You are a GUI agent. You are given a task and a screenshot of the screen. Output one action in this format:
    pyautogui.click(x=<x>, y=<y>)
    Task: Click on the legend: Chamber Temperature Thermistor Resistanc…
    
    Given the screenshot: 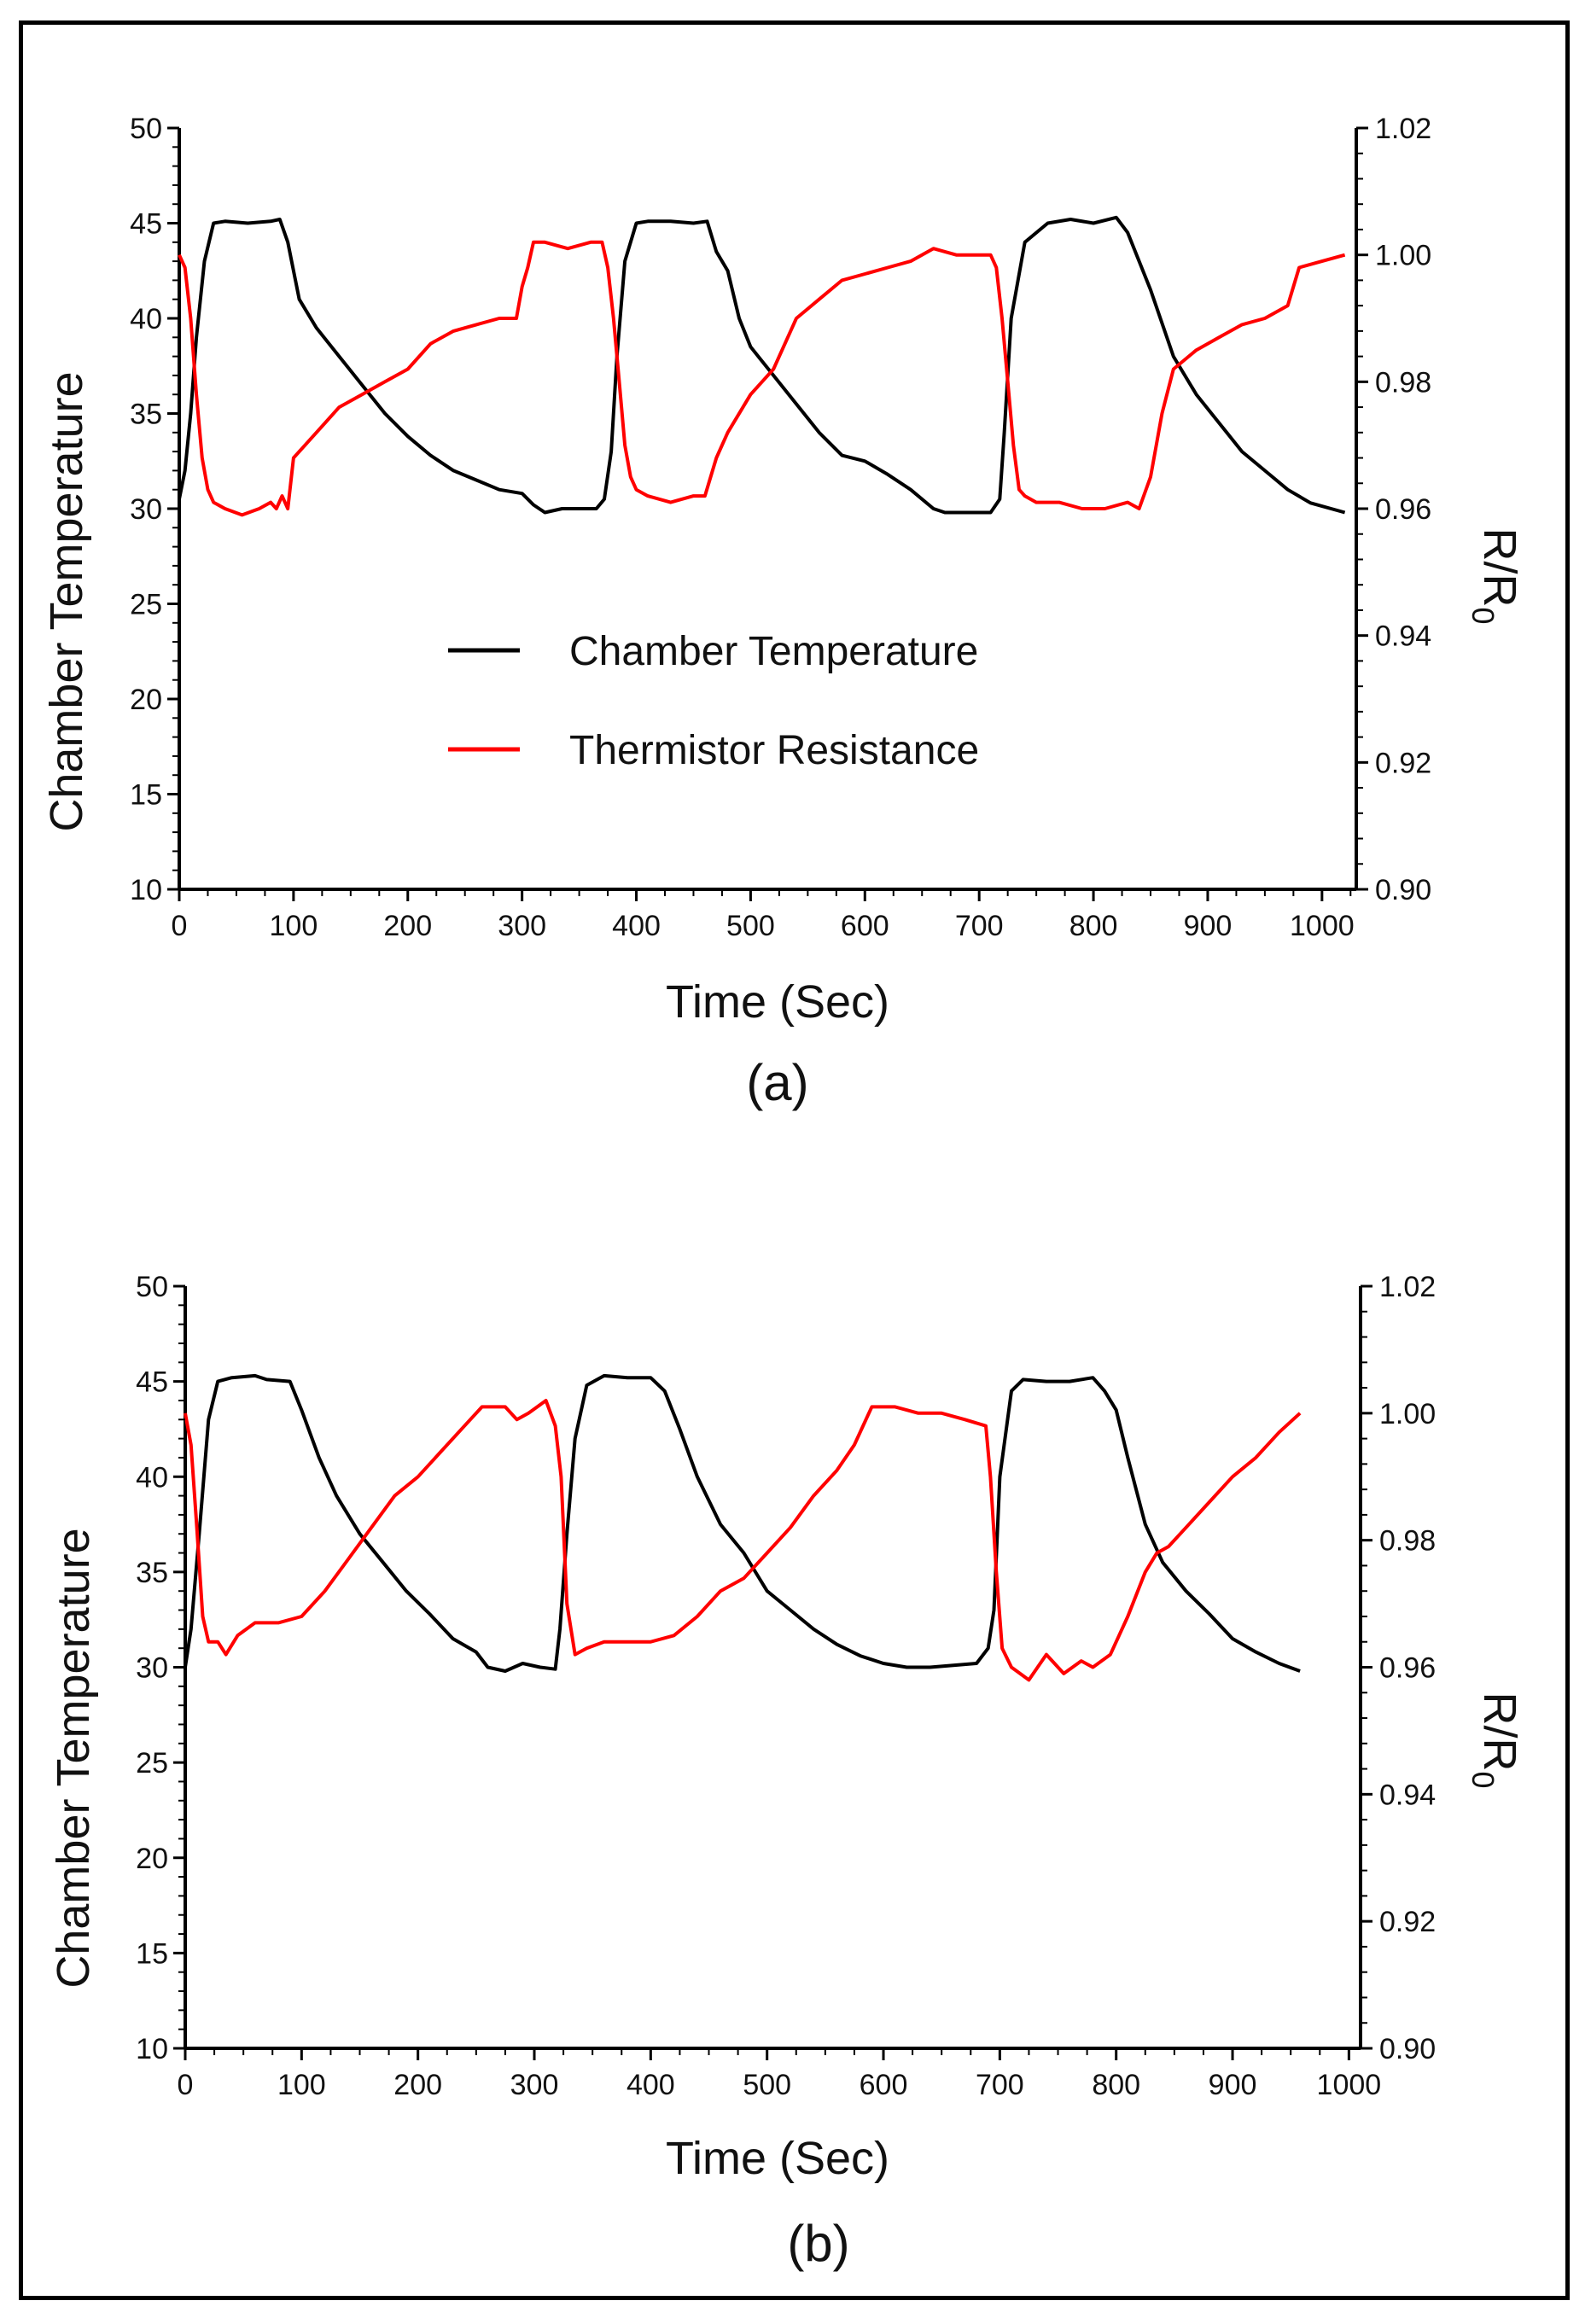 What is the action you would take?
    pyautogui.click(x=713, y=701)
    